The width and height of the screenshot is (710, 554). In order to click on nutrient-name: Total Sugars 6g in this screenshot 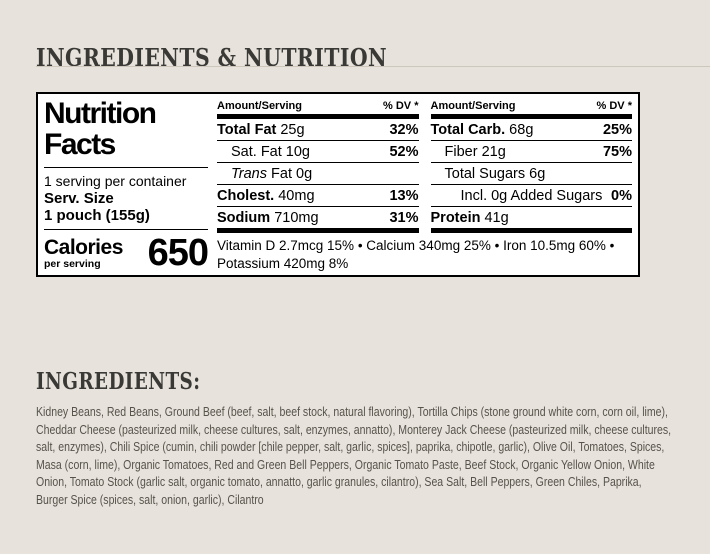, I will do `click(495, 173)`.